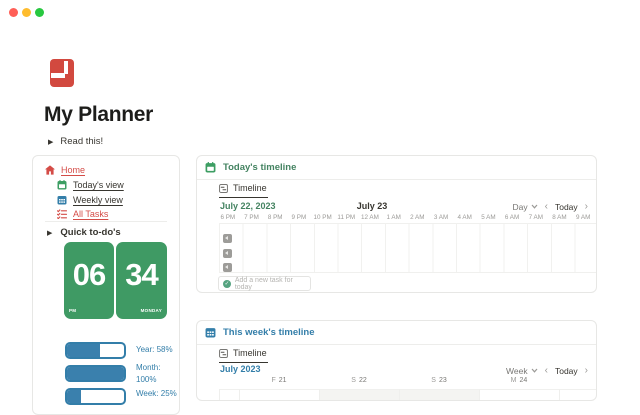 The width and height of the screenshot is (640, 415). I want to click on sidebar-divider, so click(106, 221).